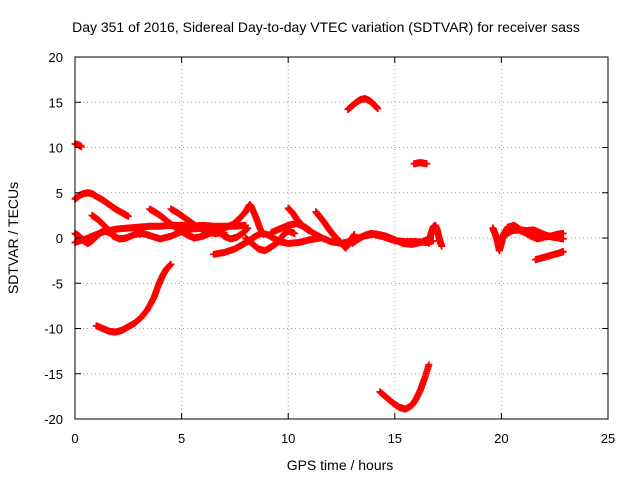 This screenshot has width=640, height=480. I want to click on y-tick-label: -20, so click(53, 419).